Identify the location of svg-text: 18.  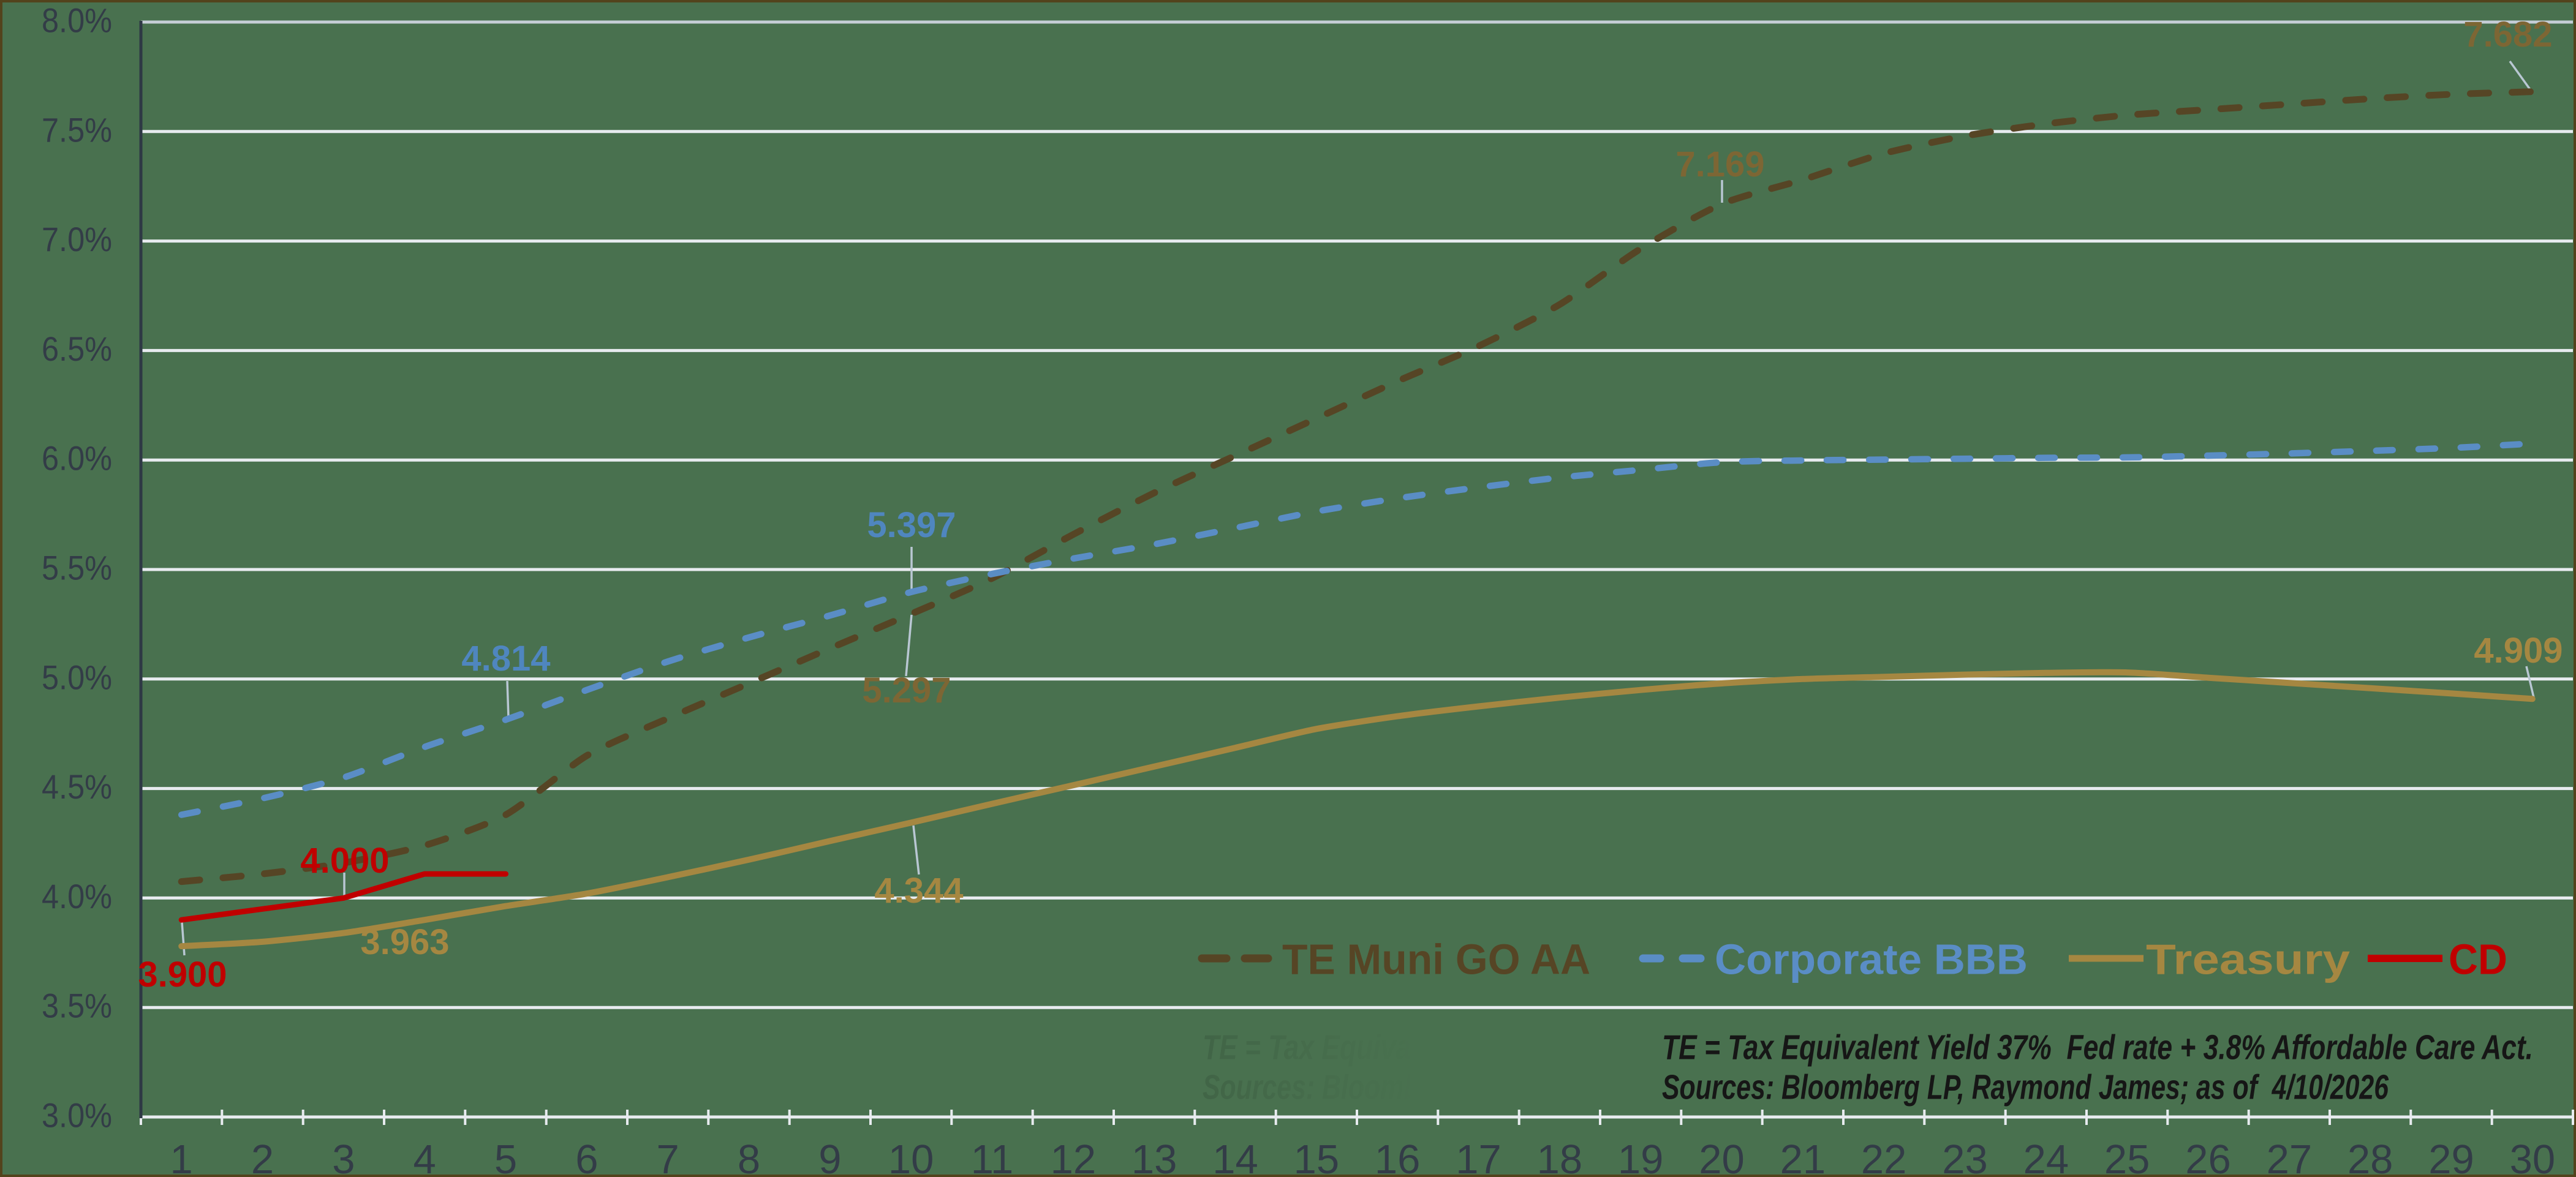
(1560, 1157).